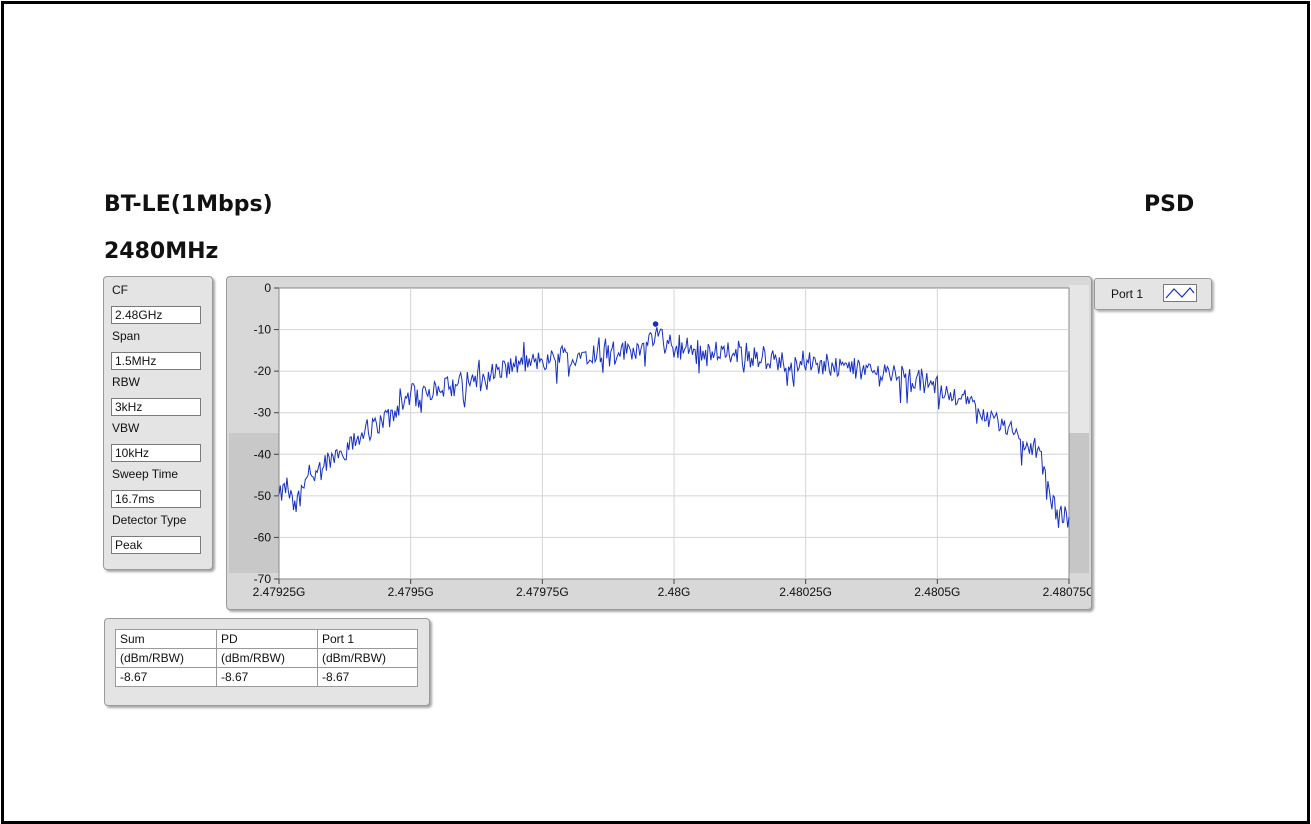 This screenshot has width=1311, height=824. What do you see at coordinates (367, 658) in the screenshot?
I see `unit-port1: (dBm/RBW)` at bounding box center [367, 658].